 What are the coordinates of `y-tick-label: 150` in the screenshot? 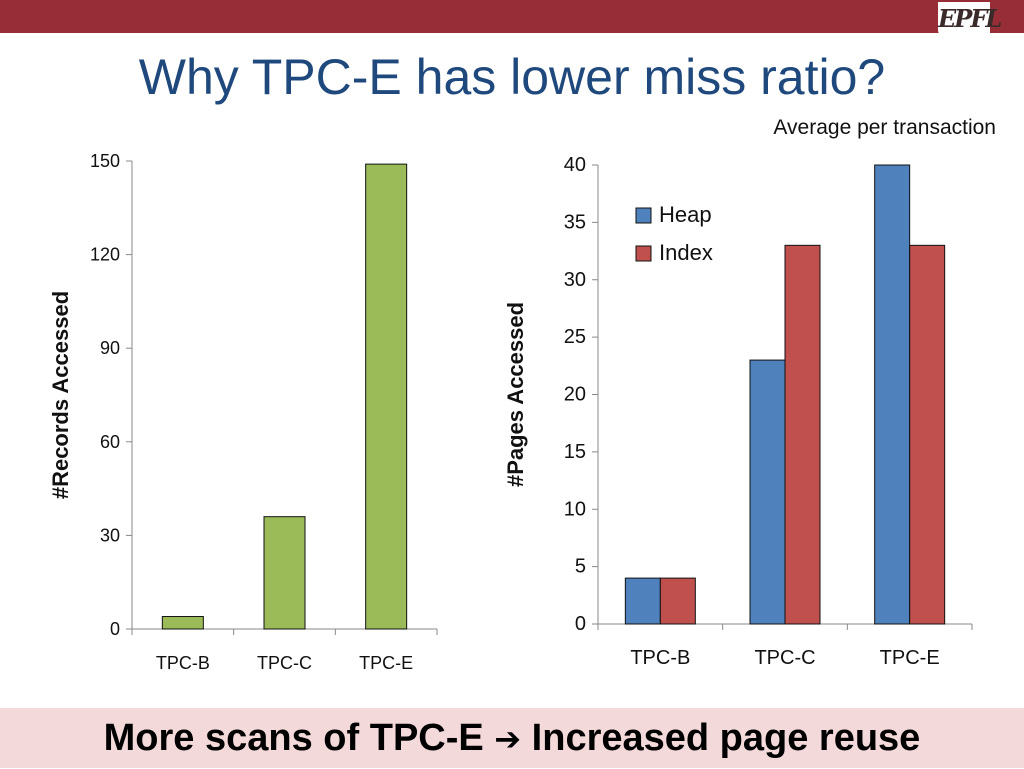 It's located at (105, 161).